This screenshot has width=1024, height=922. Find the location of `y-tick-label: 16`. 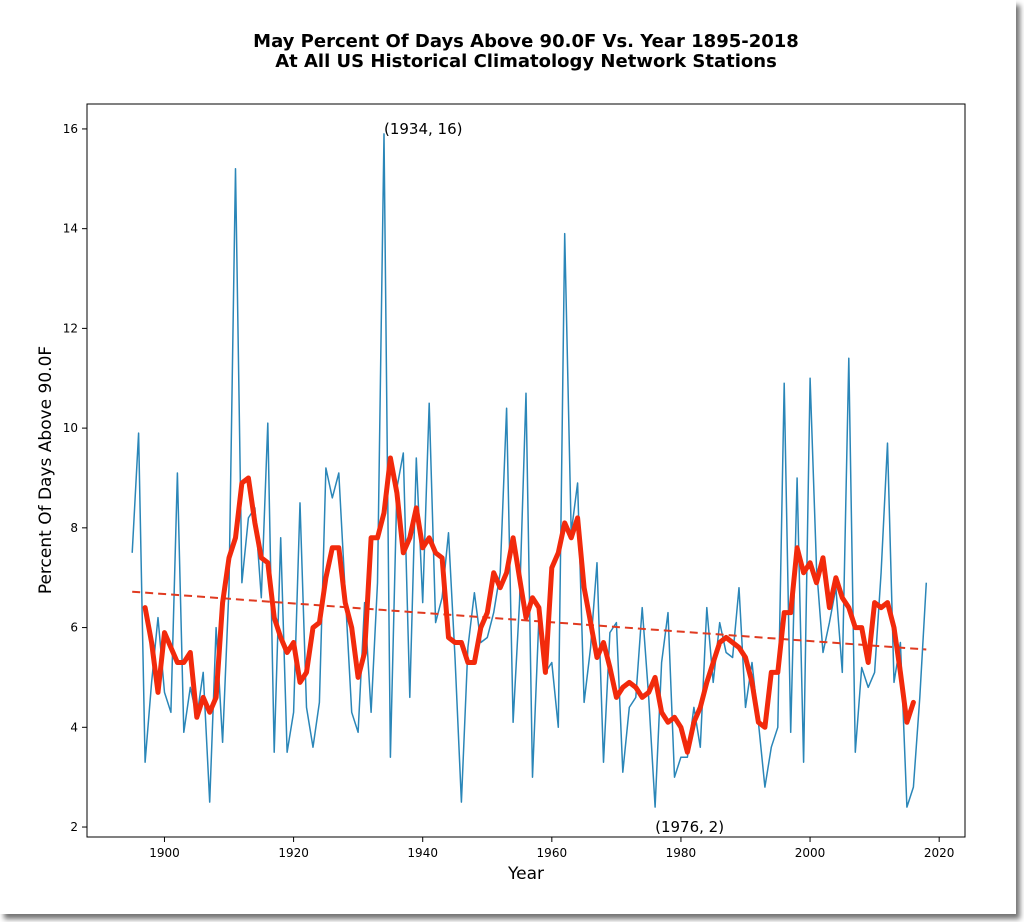

y-tick-label: 16 is located at coordinates (70, 129).